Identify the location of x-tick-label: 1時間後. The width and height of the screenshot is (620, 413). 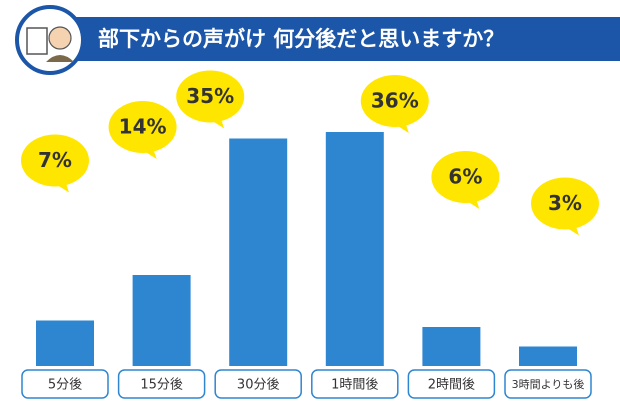
(354, 385).